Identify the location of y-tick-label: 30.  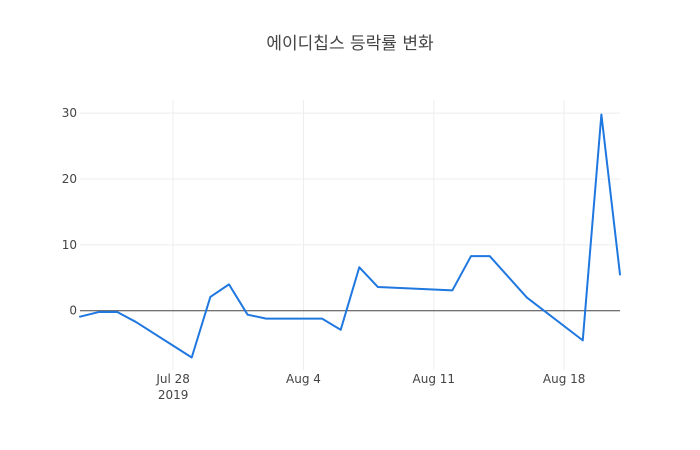
(69, 113).